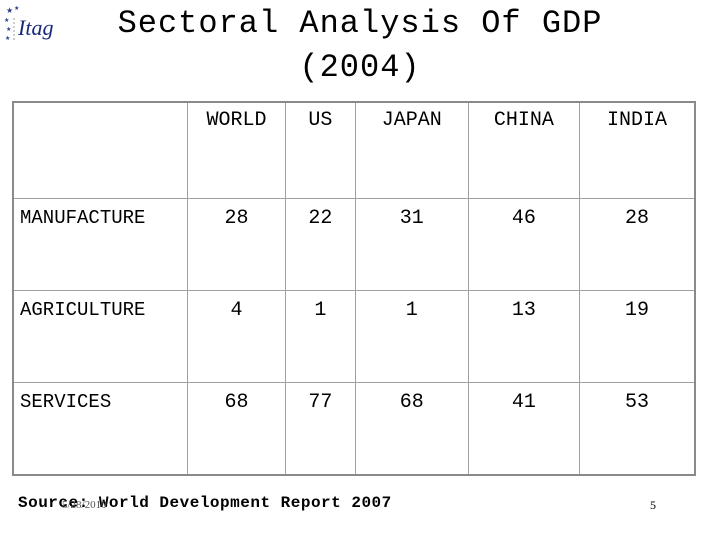  What do you see at coordinates (100, 429) in the screenshot?
I see `row-label: SERVICES` at bounding box center [100, 429].